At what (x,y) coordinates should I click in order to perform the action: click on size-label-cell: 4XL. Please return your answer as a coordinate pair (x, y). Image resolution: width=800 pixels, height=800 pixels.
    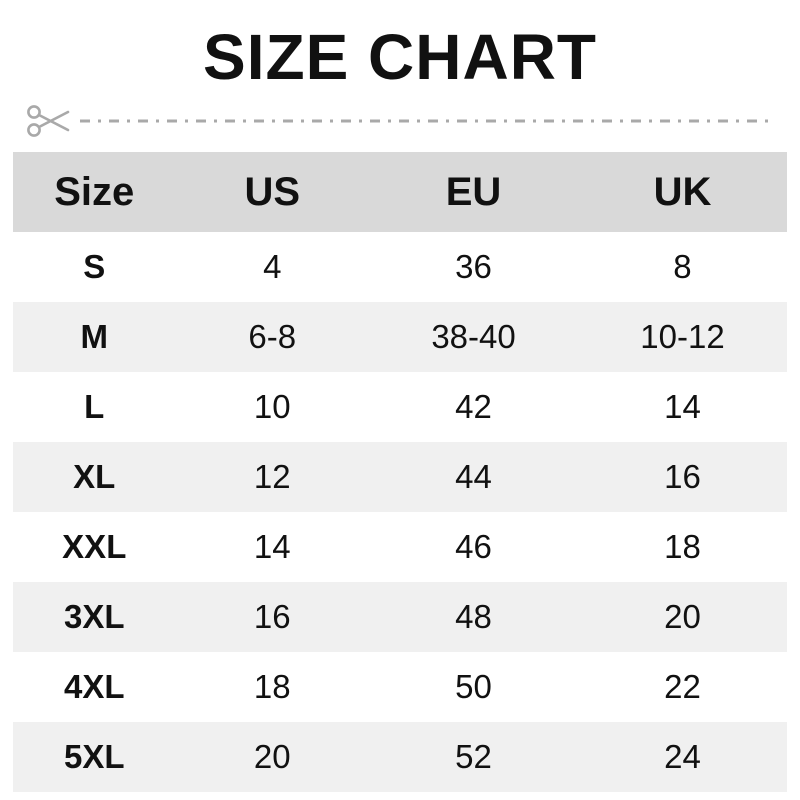
    Looking at the image, I should click on (94, 687).